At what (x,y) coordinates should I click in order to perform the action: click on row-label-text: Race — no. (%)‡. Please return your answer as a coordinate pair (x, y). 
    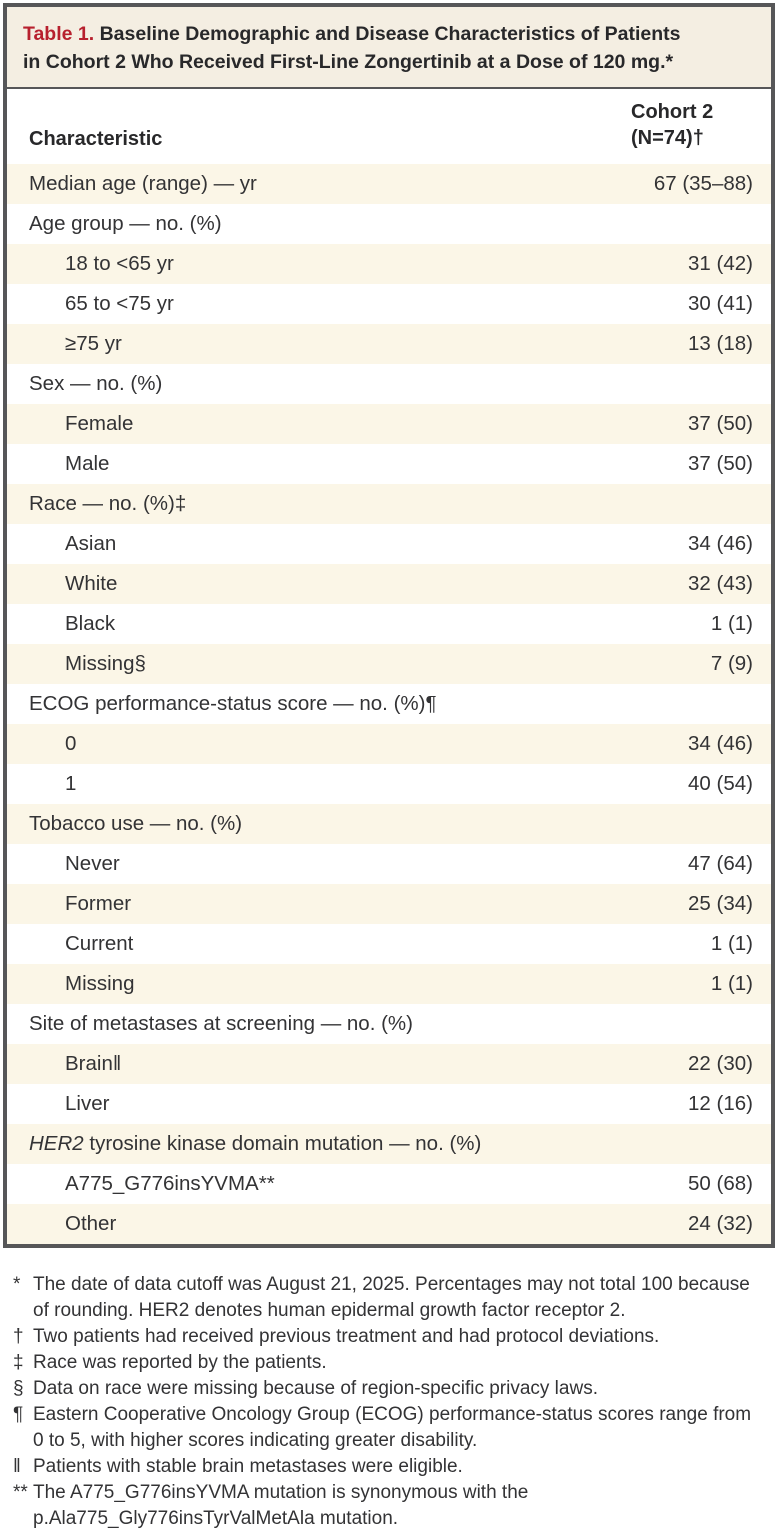
    Looking at the image, I should click on (108, 503).